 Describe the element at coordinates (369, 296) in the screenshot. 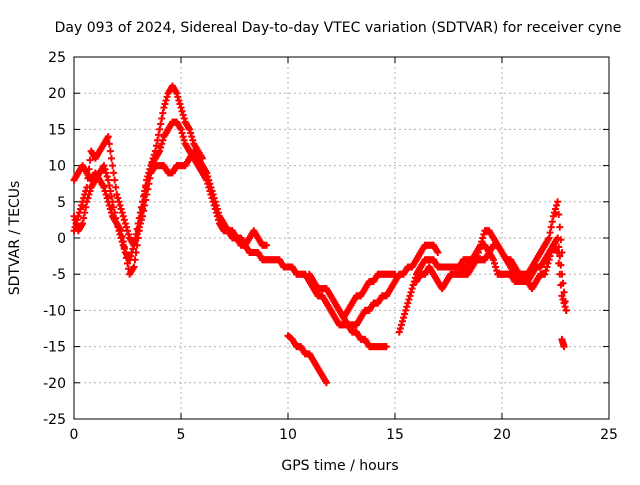

I see `series-track-g` at that location.